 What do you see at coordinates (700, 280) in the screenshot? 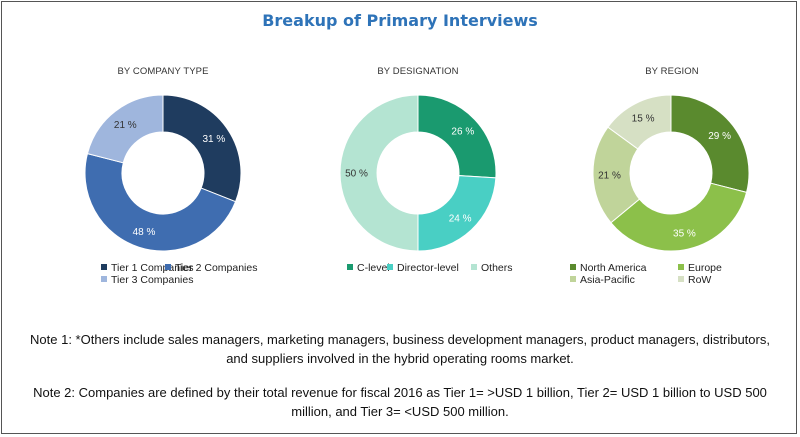
I see `legend-label: RoW` at bounding box center [700, 280].